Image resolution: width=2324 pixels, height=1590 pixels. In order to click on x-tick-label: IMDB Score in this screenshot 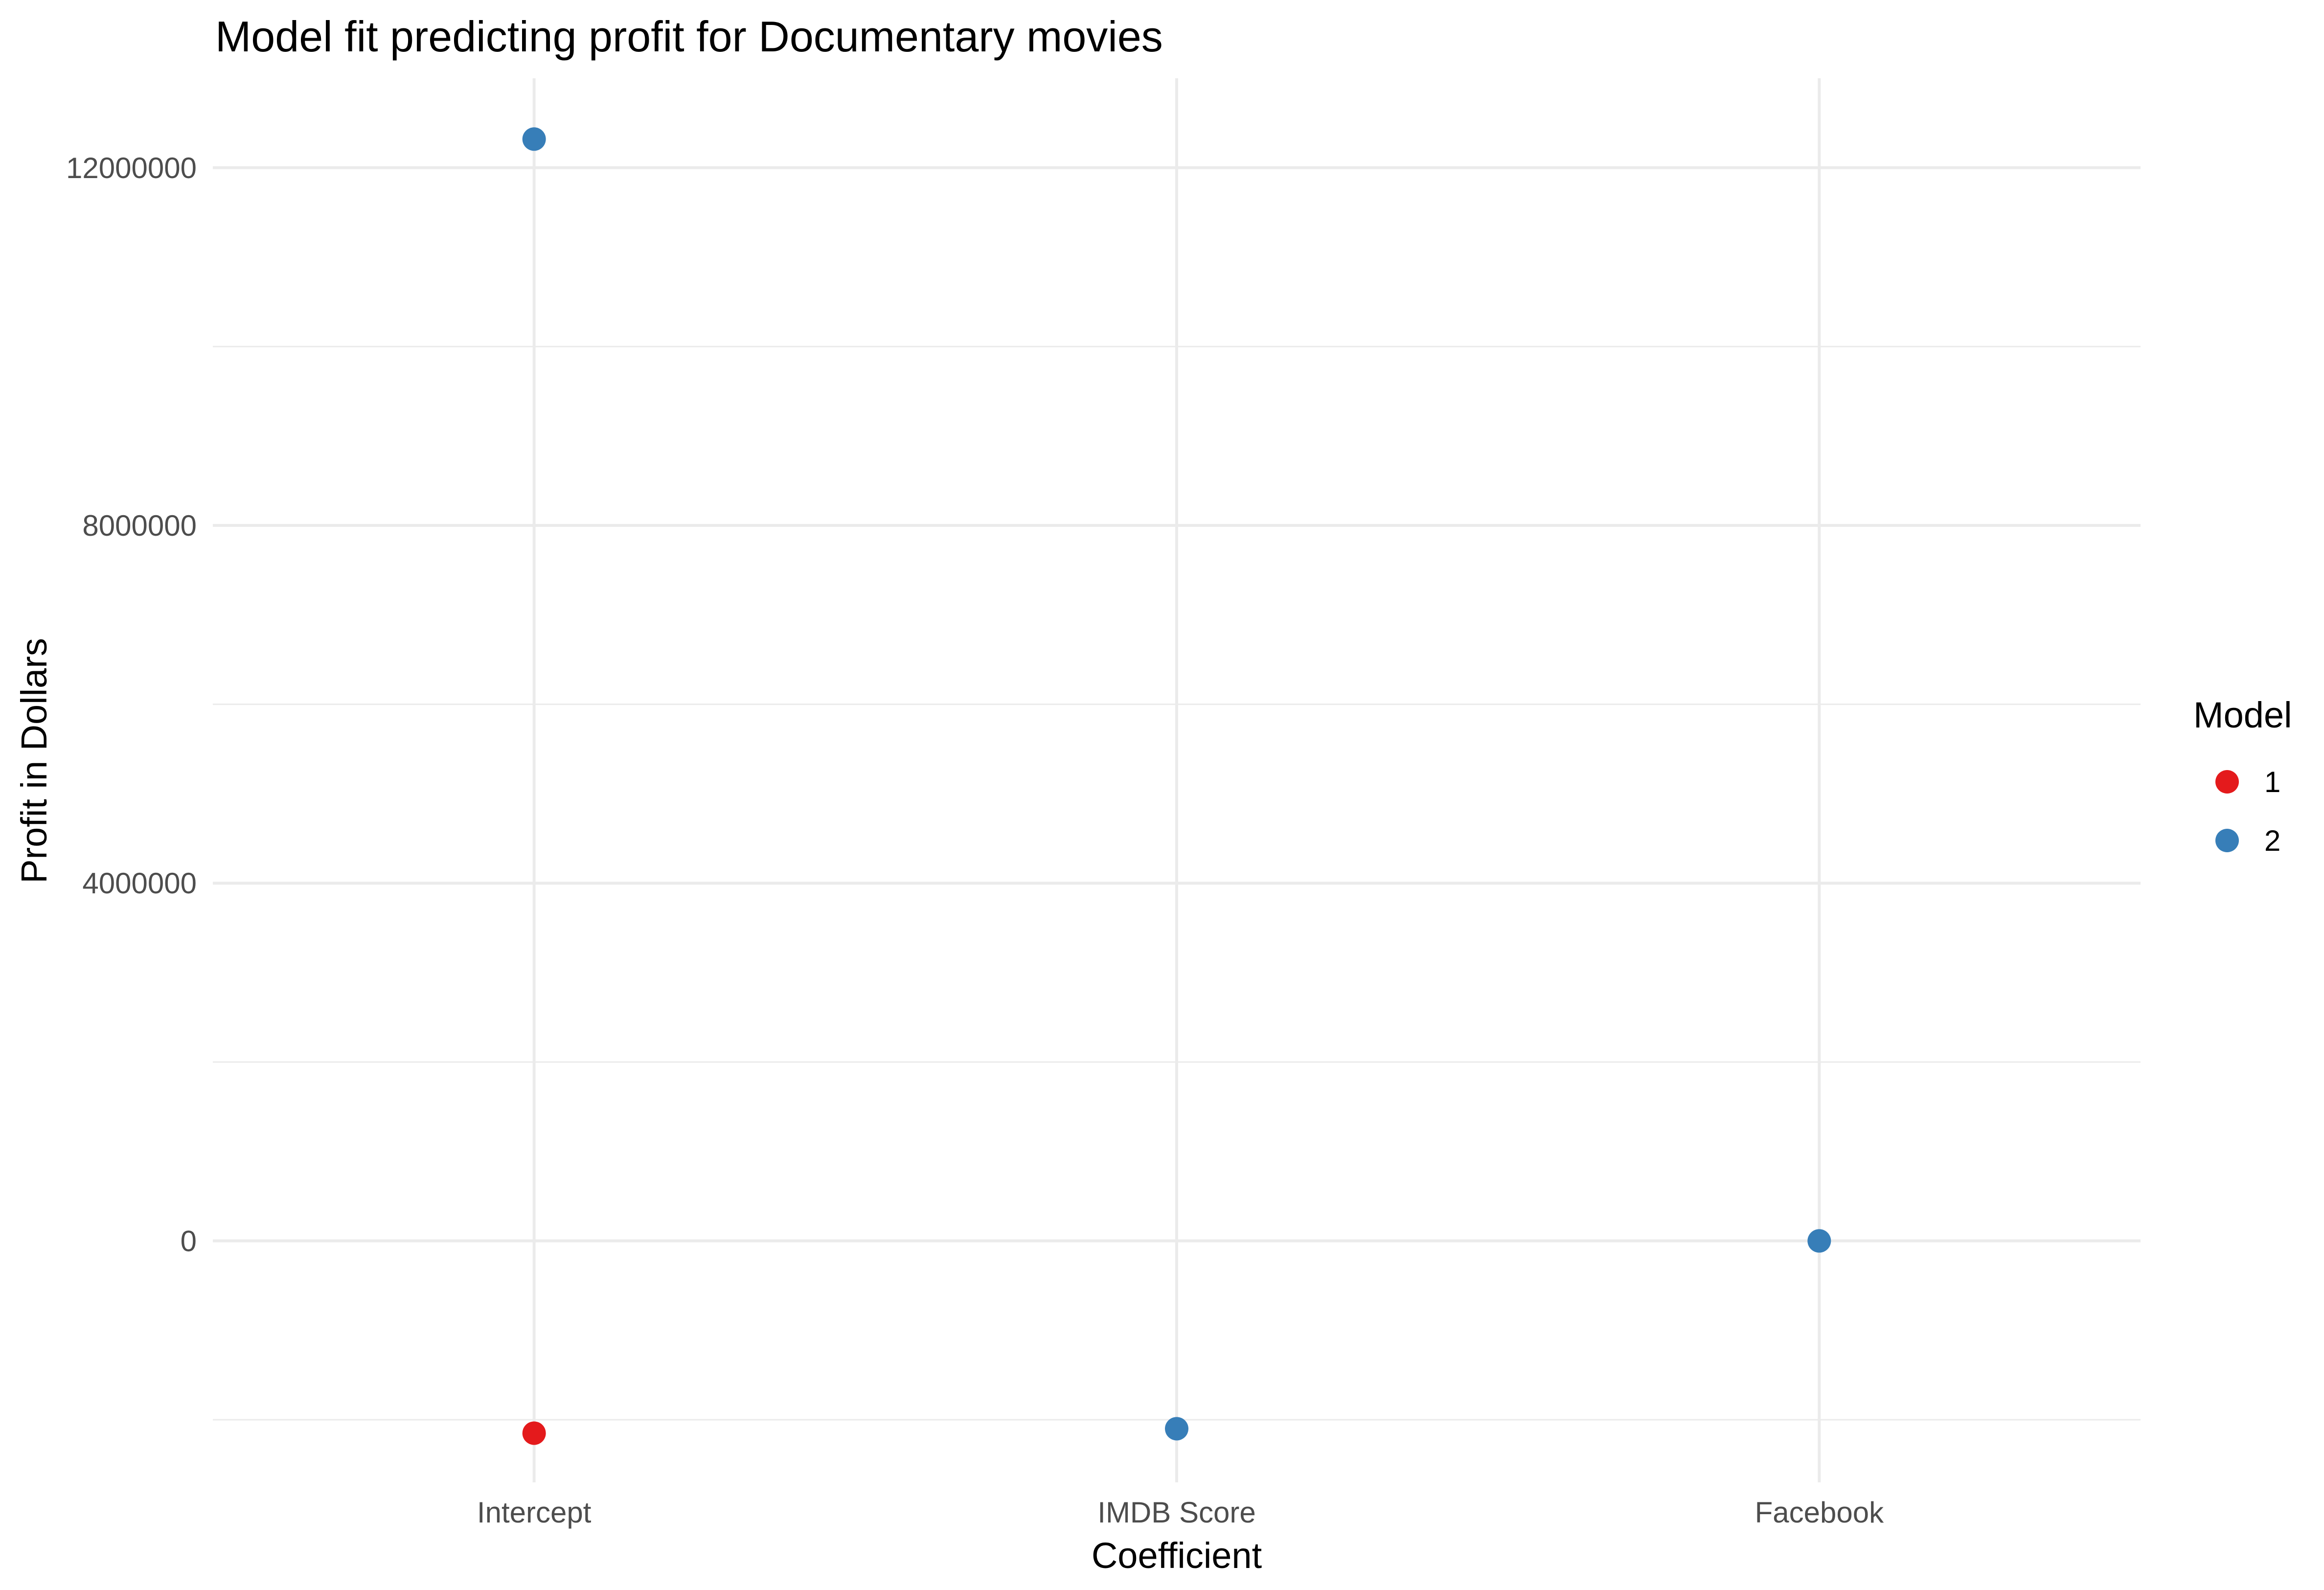, I will do `click(1176, 1513)`.